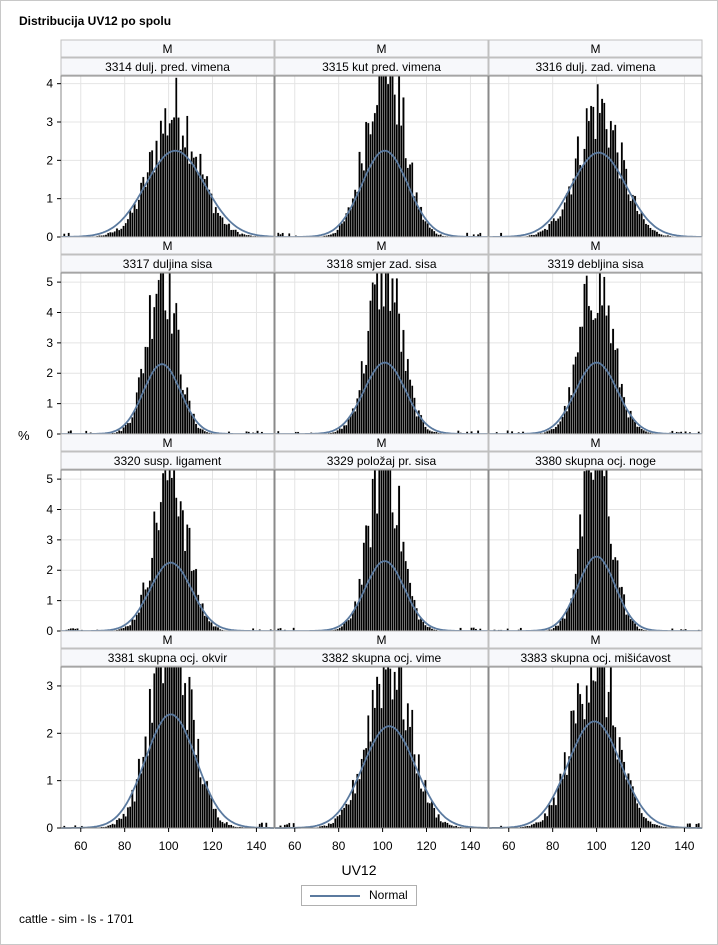  Describe the element at coordinates (381, 532) in the screenshot. I see `panel-8: M 3329 položaj pr. sisa` at that location.